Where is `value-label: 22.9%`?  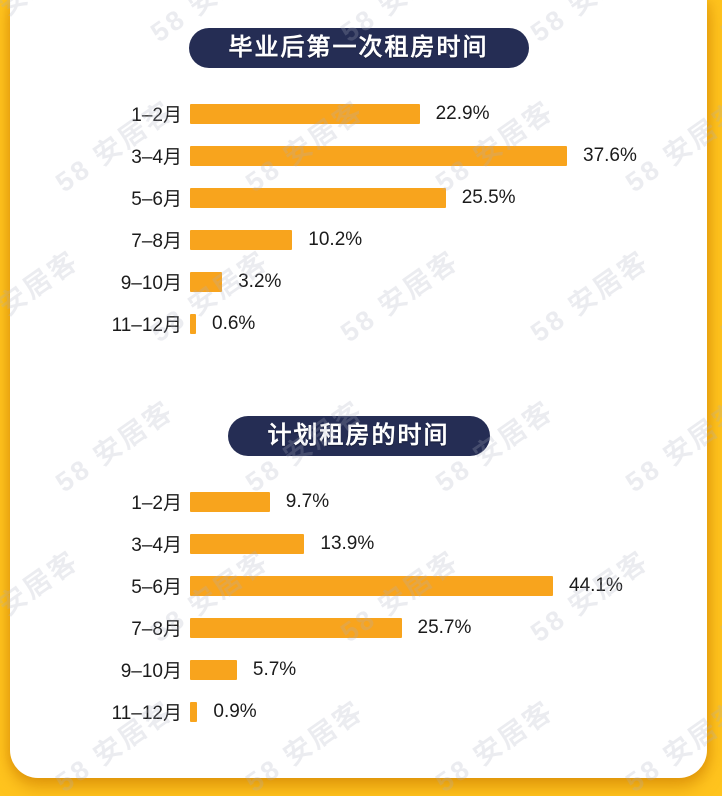 value-label: 22.9% is located at coordinates (462, 113).